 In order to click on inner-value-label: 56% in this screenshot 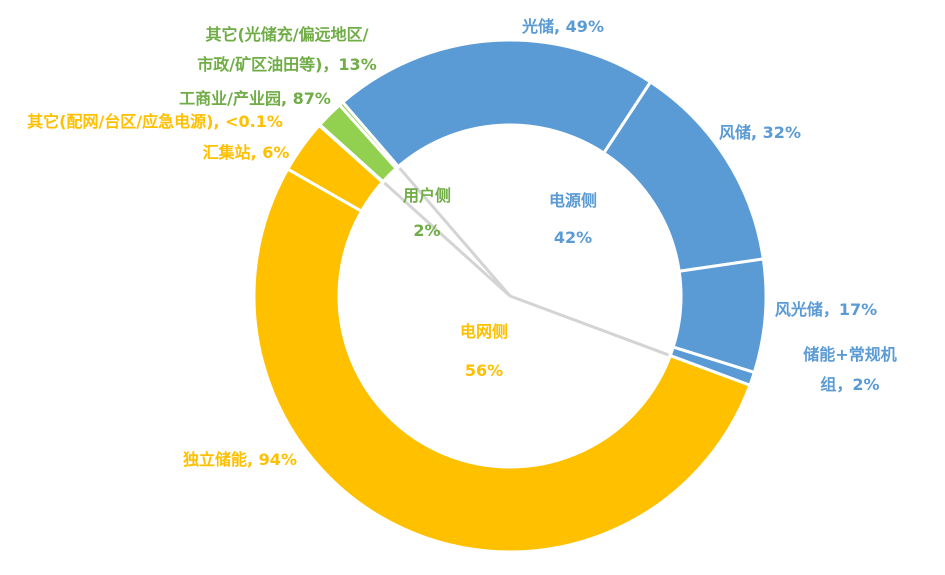, I will do `click(484, 370)`.